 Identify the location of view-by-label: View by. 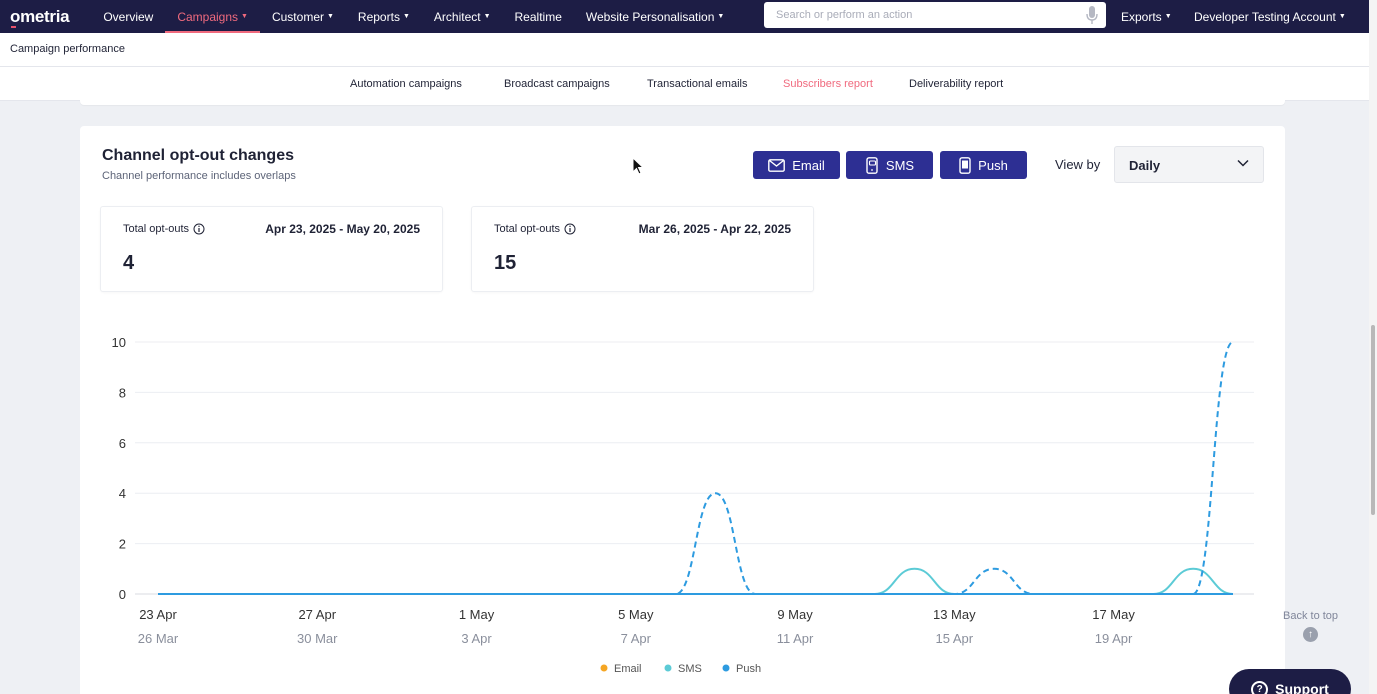
(1078, 164).